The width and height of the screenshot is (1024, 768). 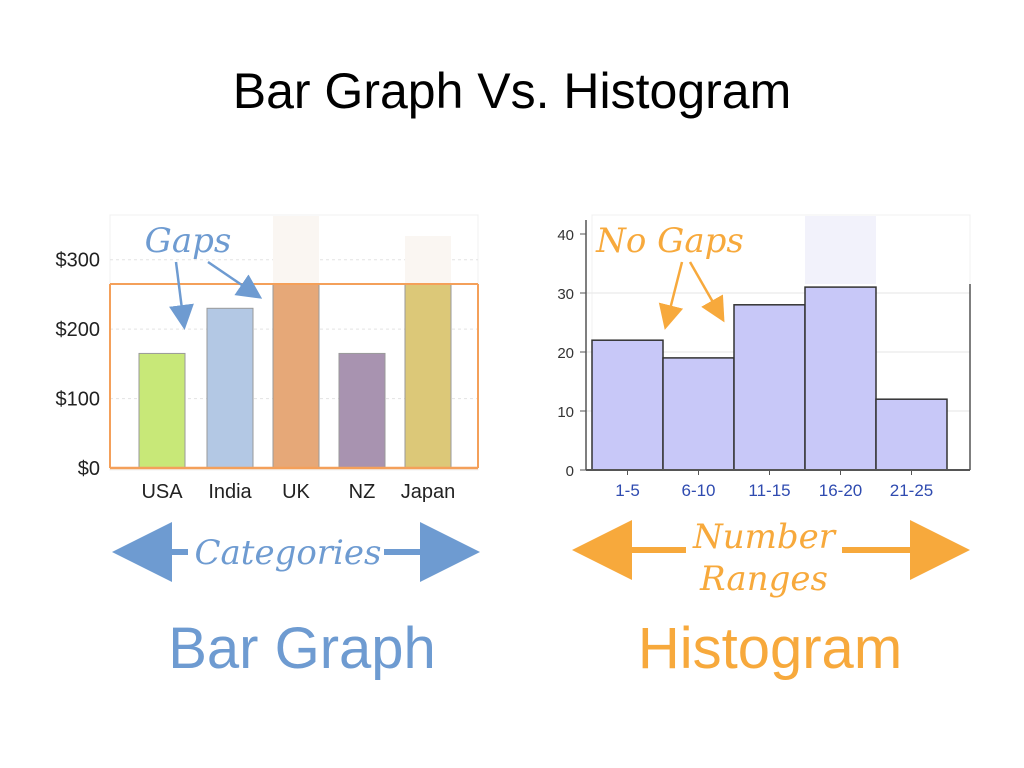 I want to click on hist-bin-label: 1-5, so click(x=627, y=490).